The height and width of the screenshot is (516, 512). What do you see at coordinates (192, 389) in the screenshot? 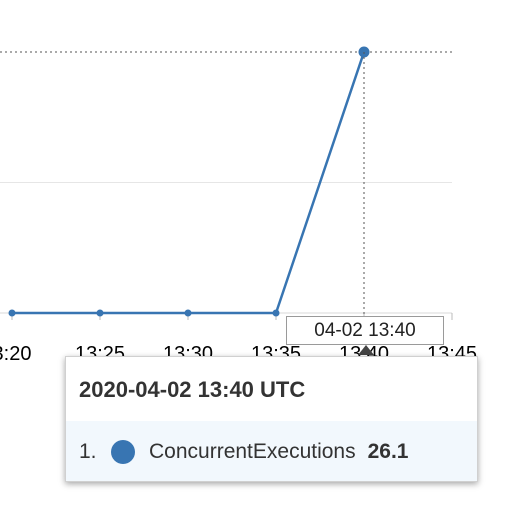
I see `tooltip-title: 2020-04-02 13:40 UTC` at bounding box center [192, 389].